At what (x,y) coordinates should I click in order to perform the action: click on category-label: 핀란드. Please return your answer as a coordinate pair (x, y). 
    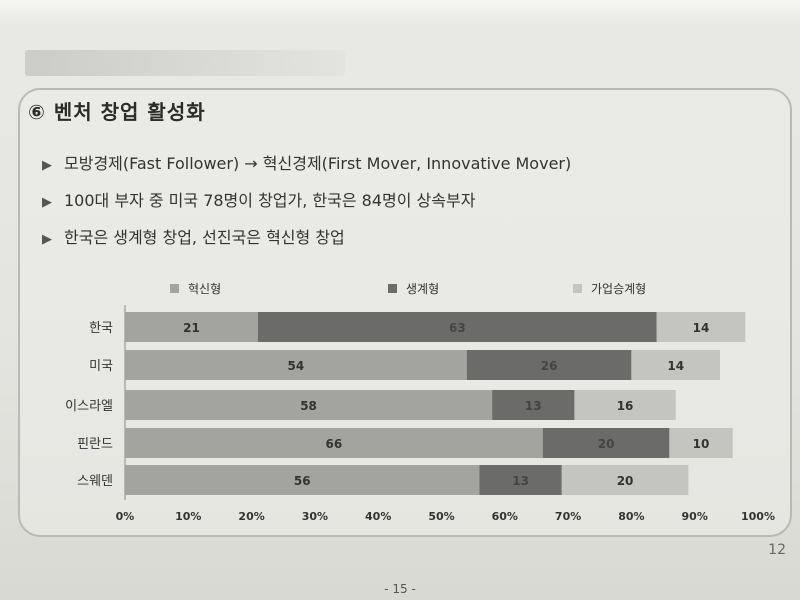
    Looking at the image, I should click on (95, 444).